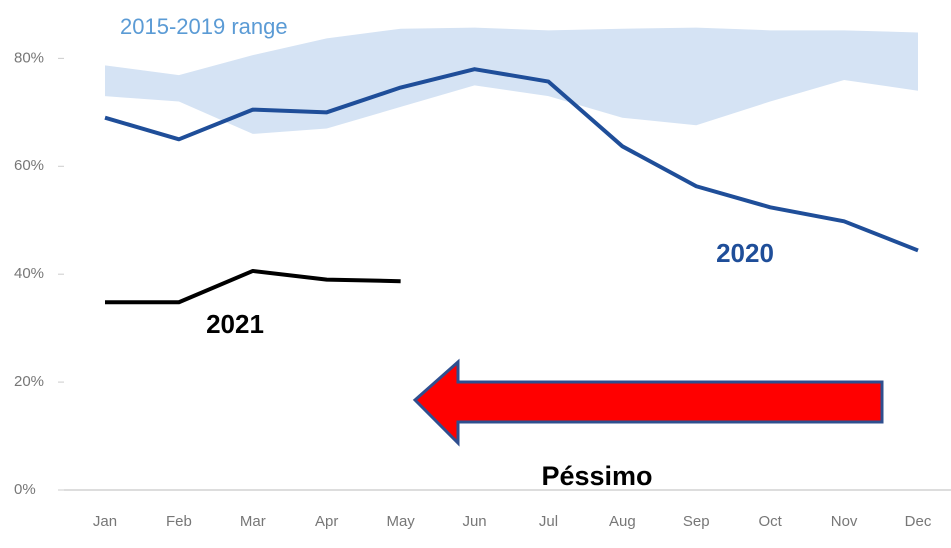  What do you see at coordinates (474, 521) in the screenshot?
I see `x-tick-label: Jun` at bounding box center [474, 521].